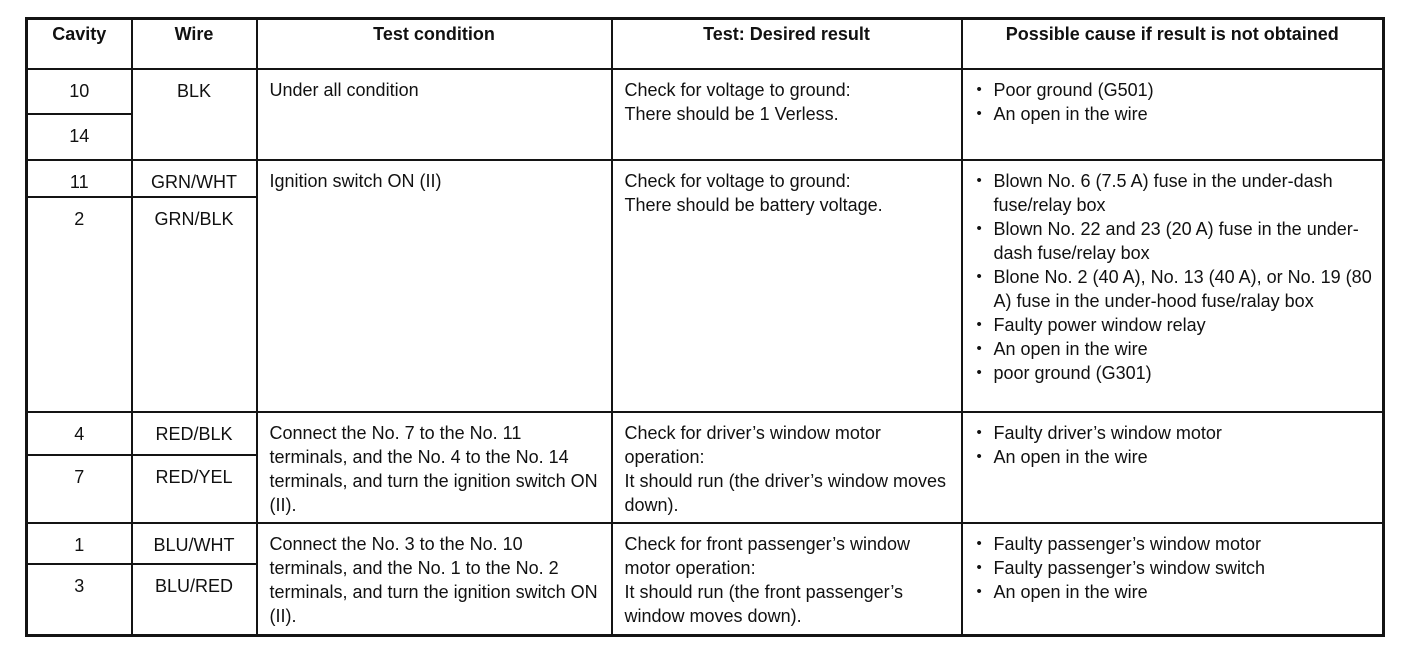 Image resolution: width=1408 pixels, height=662 pixels. I want to click on cause-text: Faulty passenger’s window motor, so click(1127, 544).